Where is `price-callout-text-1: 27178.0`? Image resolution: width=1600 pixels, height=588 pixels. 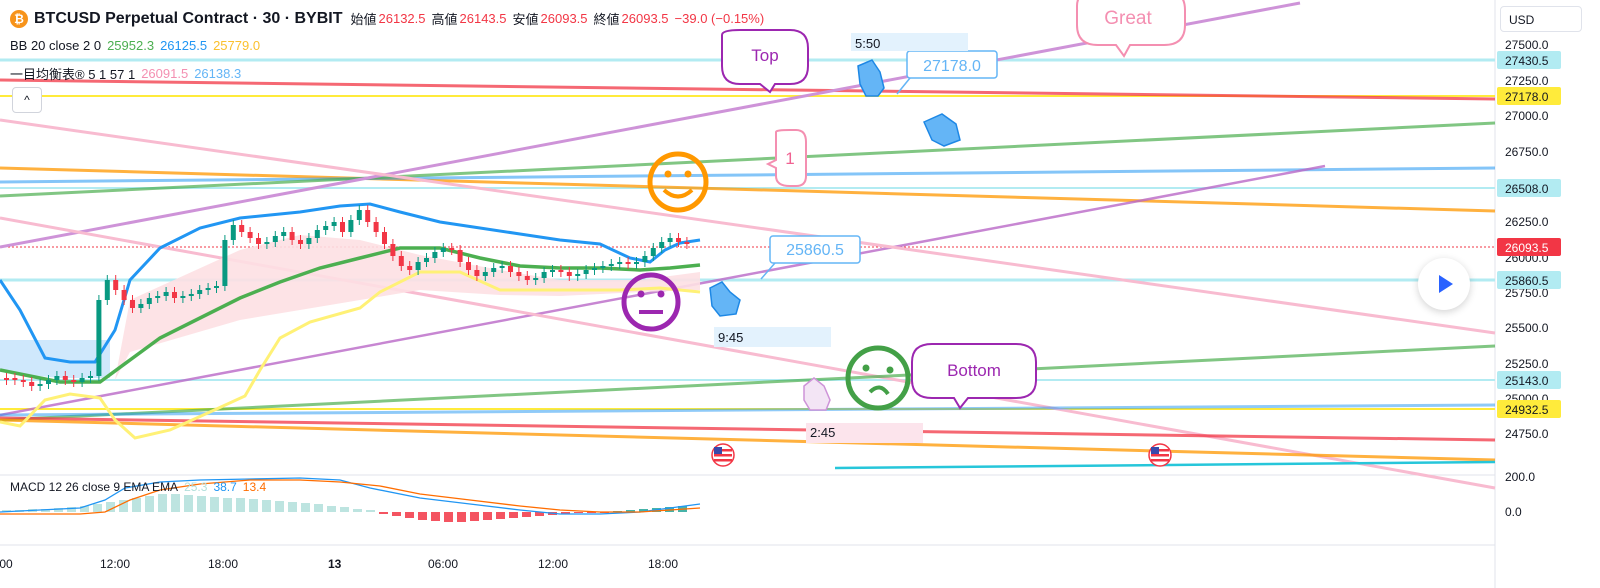 price-callout-text-1: 27178.0 is located at coordinates (952, 66).